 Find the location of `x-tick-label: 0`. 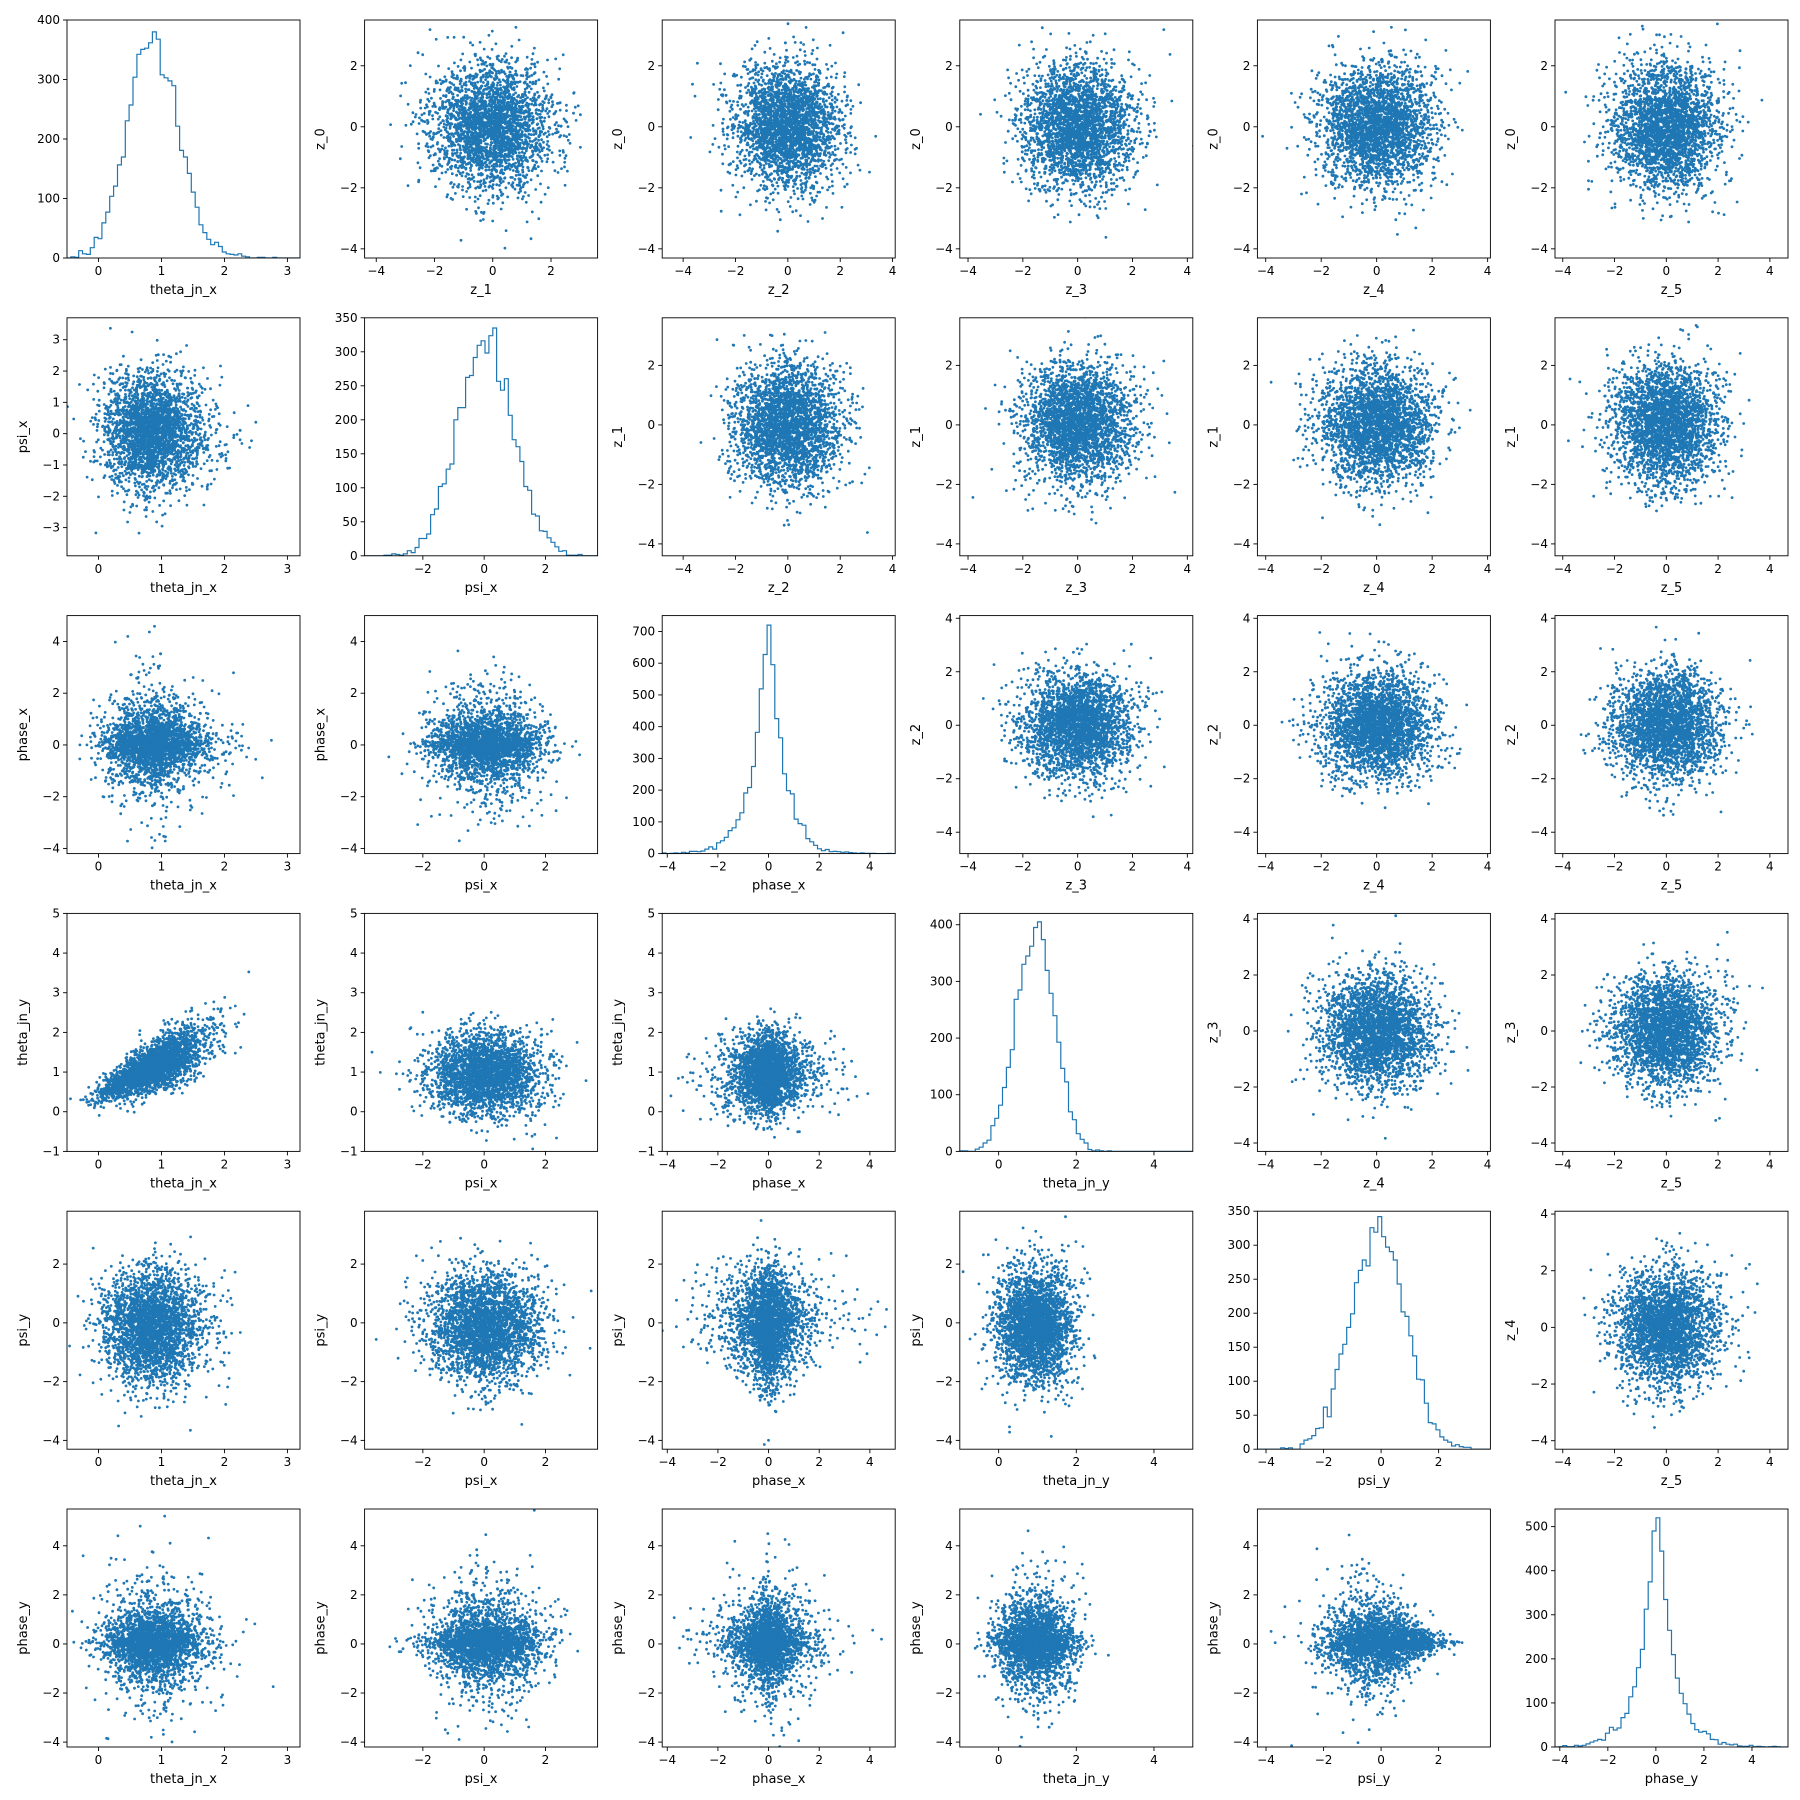

x-tick-label: 0 is located at coordinates (99, 271).